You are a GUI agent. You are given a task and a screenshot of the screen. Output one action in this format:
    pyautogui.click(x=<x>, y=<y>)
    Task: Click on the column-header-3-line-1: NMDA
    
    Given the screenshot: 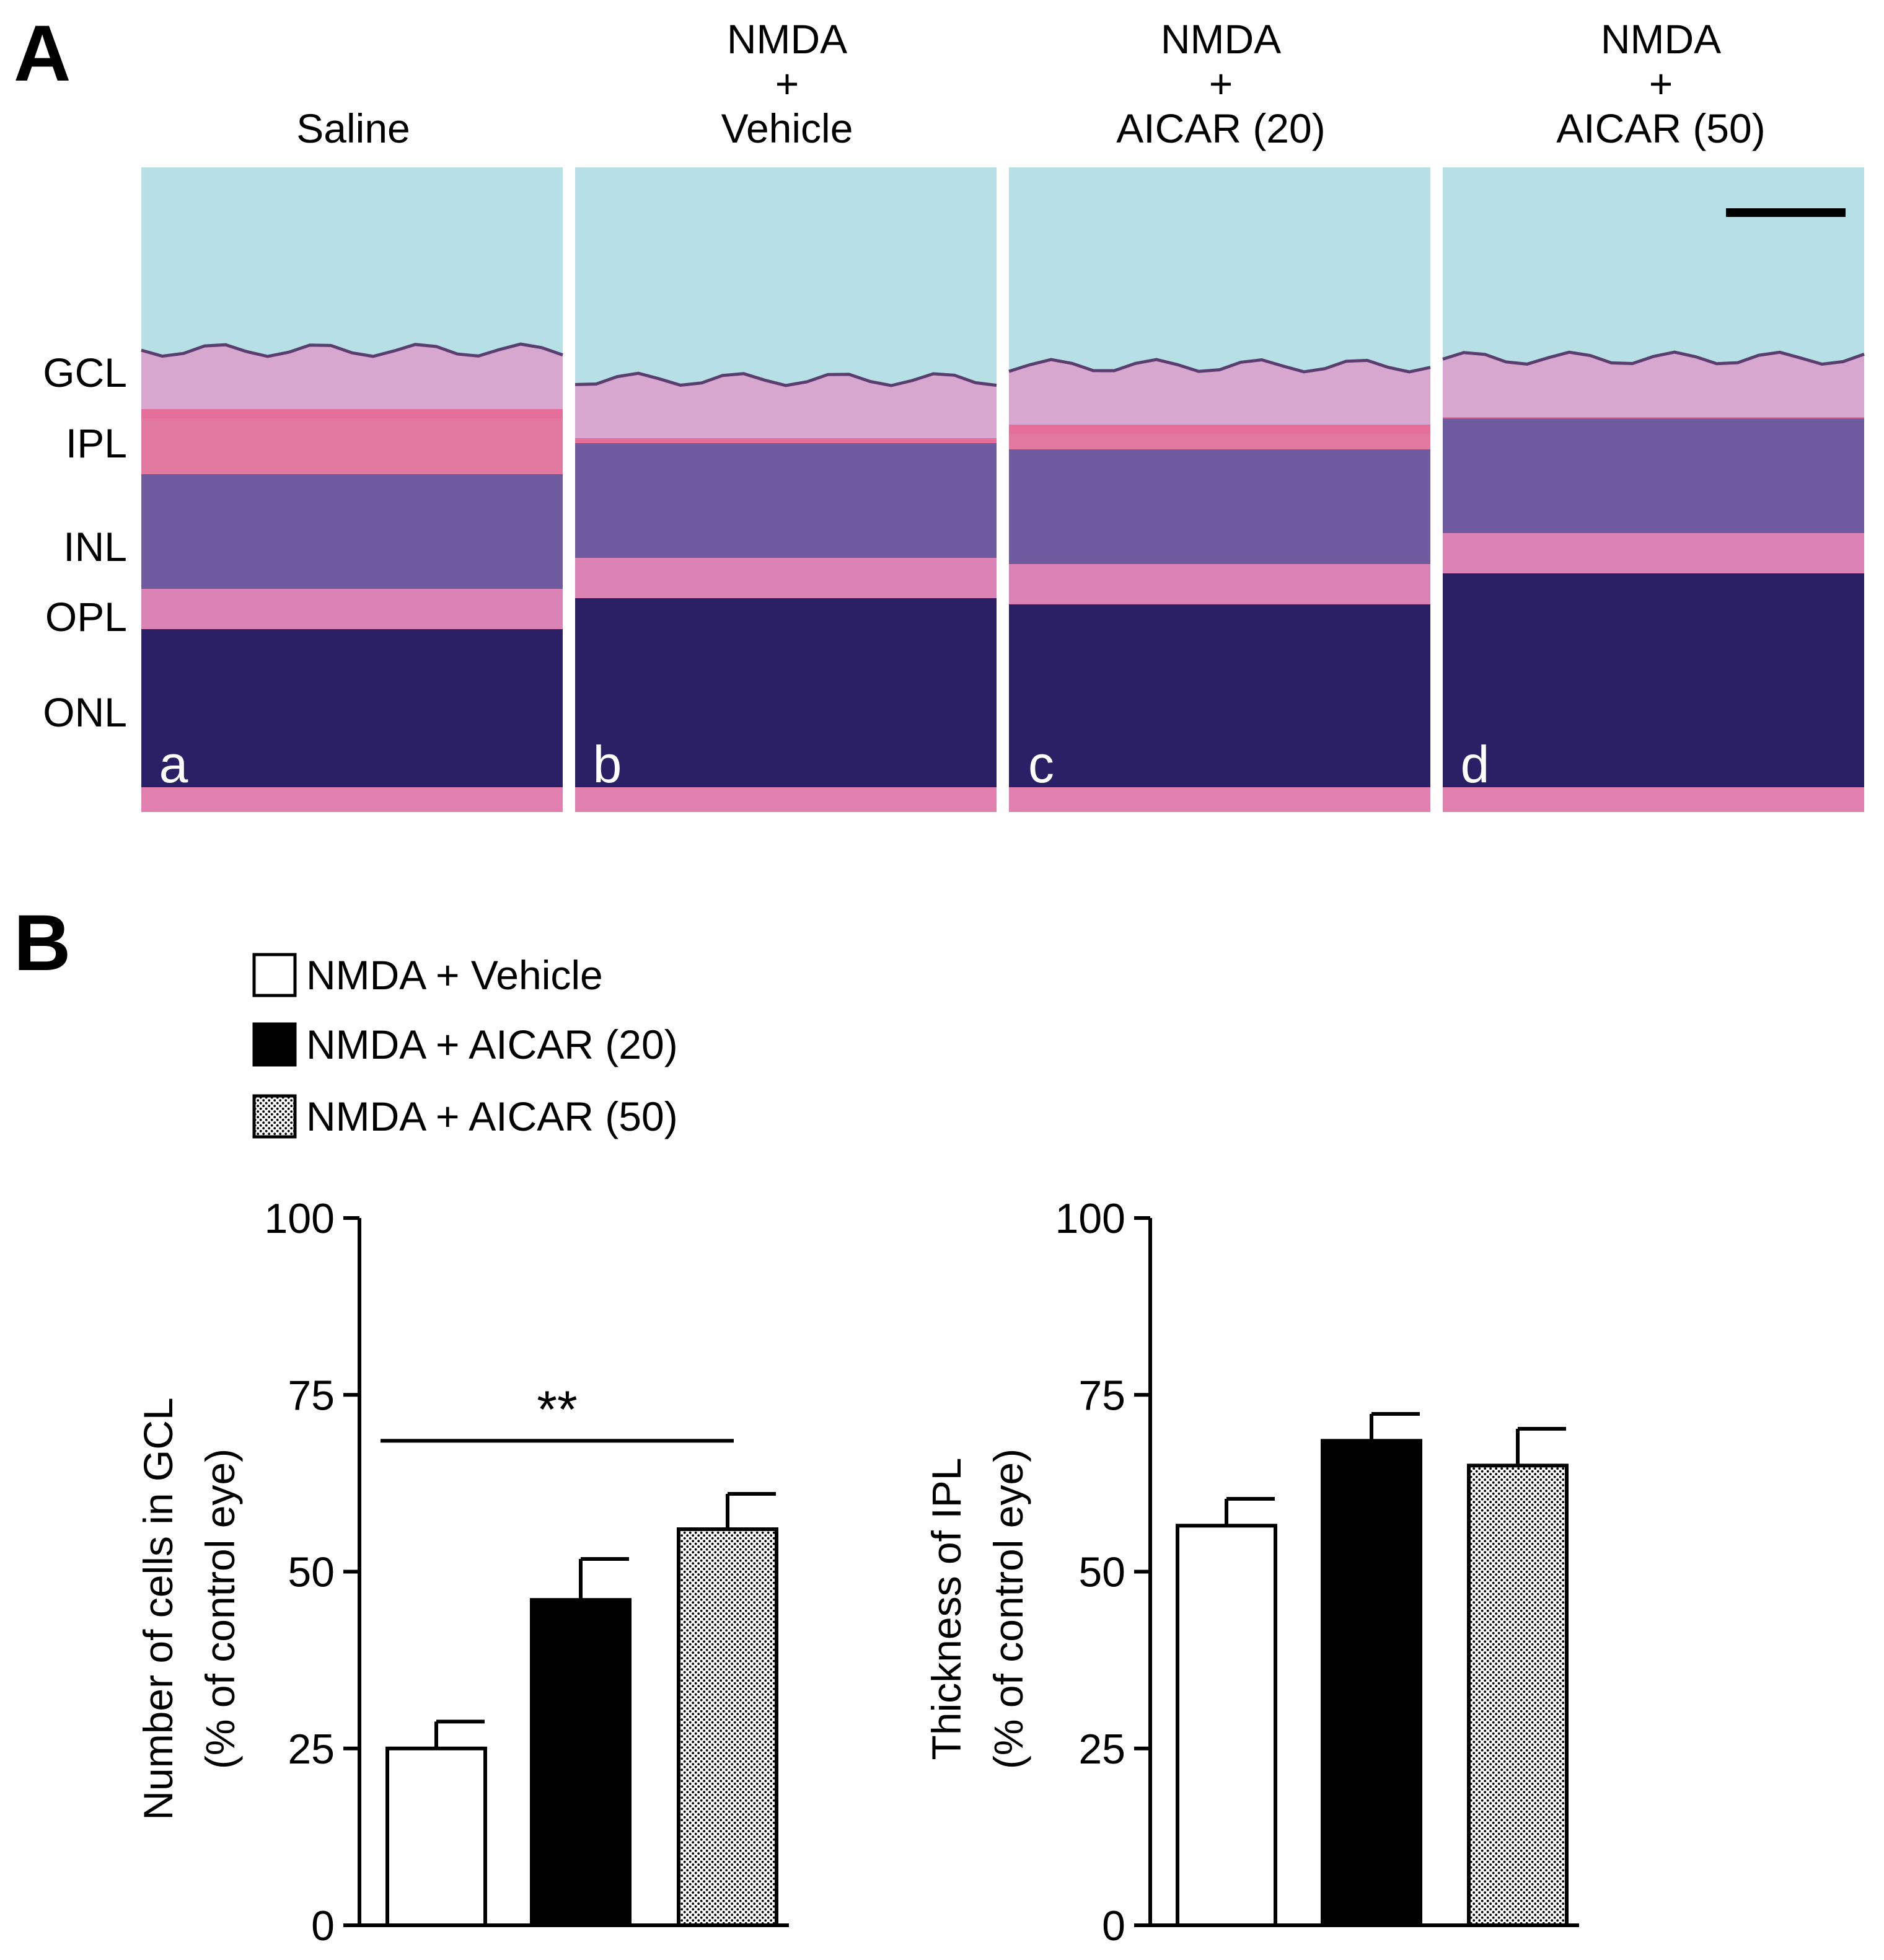 What is the action you would take?
    pyautogui.click(x=1221, y=39)
    